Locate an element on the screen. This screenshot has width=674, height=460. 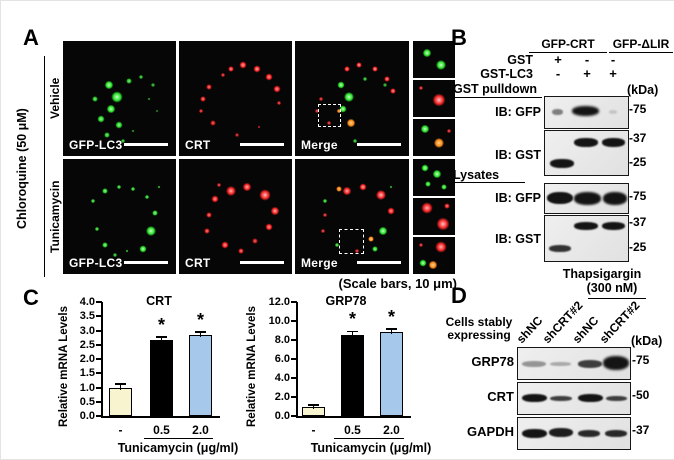
microscopy-image-vehicle-merge: Merge is located at coordinates (352, 98).